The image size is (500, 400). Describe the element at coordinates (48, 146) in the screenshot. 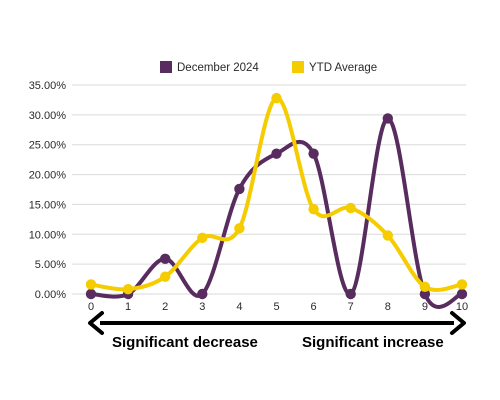

I see `y-tick-label: 25.00%` at that location.